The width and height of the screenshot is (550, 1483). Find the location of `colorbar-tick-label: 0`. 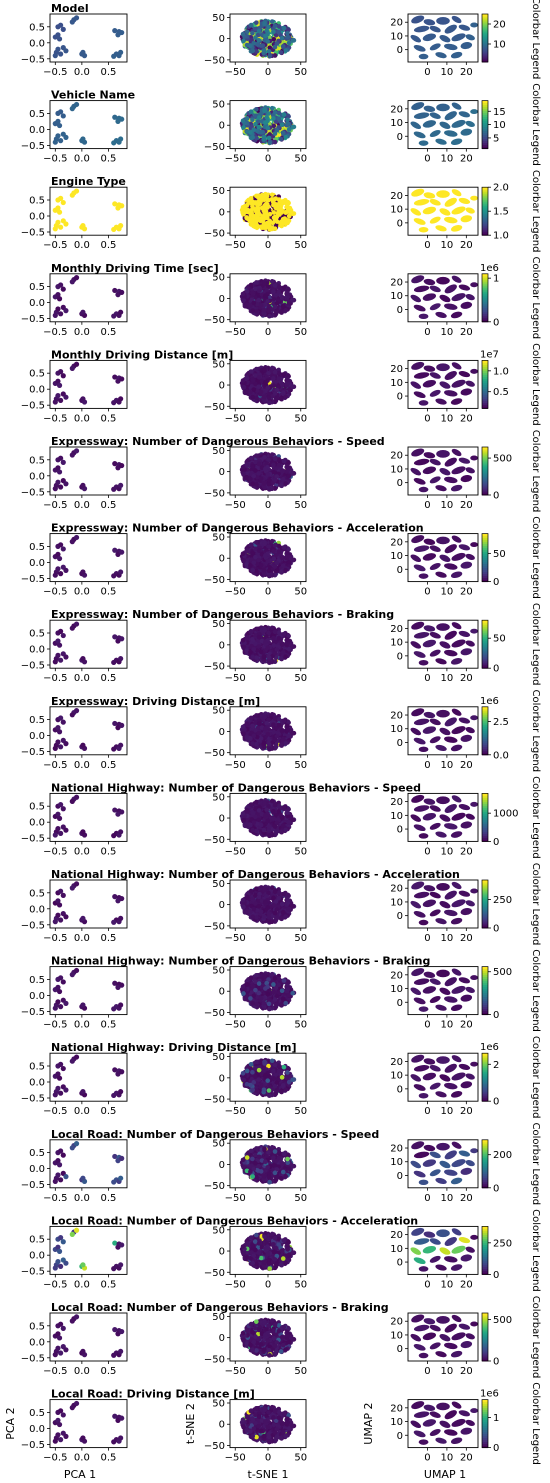

colorbar-tick-label: 0 is located at coordinates (496, 322).